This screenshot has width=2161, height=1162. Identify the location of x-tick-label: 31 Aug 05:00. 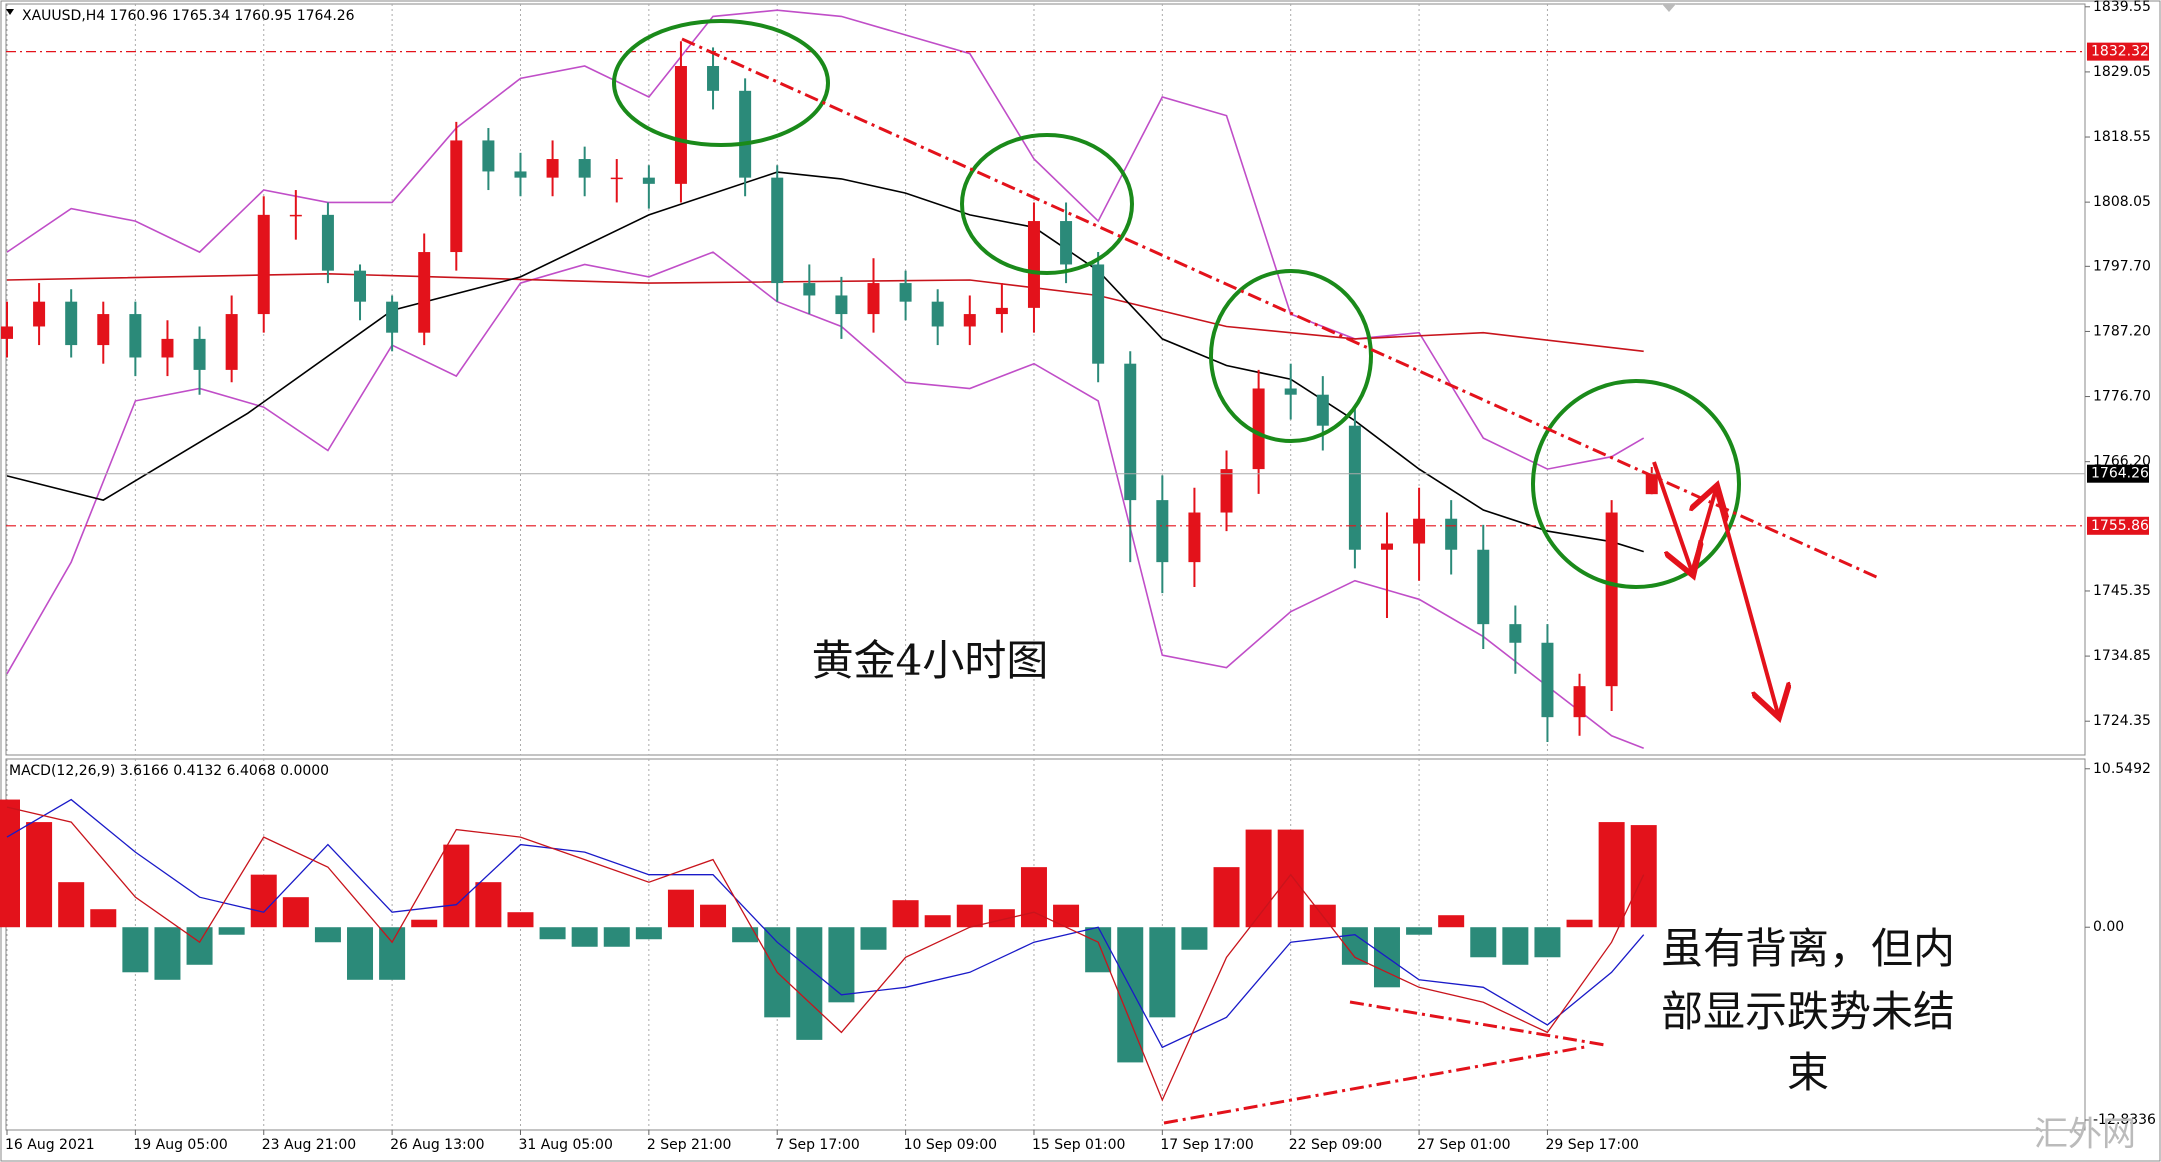
(565, 1145).